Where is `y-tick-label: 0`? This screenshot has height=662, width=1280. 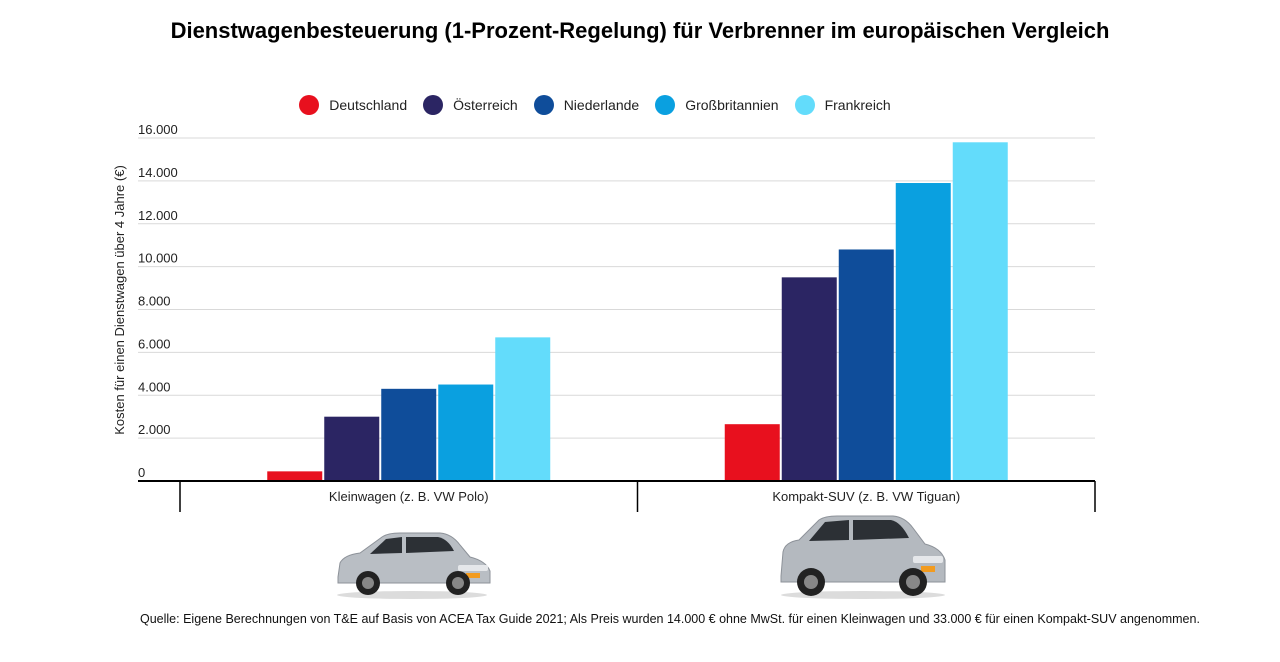 y-tick-label: 0 is located at coordinates (141, 472).